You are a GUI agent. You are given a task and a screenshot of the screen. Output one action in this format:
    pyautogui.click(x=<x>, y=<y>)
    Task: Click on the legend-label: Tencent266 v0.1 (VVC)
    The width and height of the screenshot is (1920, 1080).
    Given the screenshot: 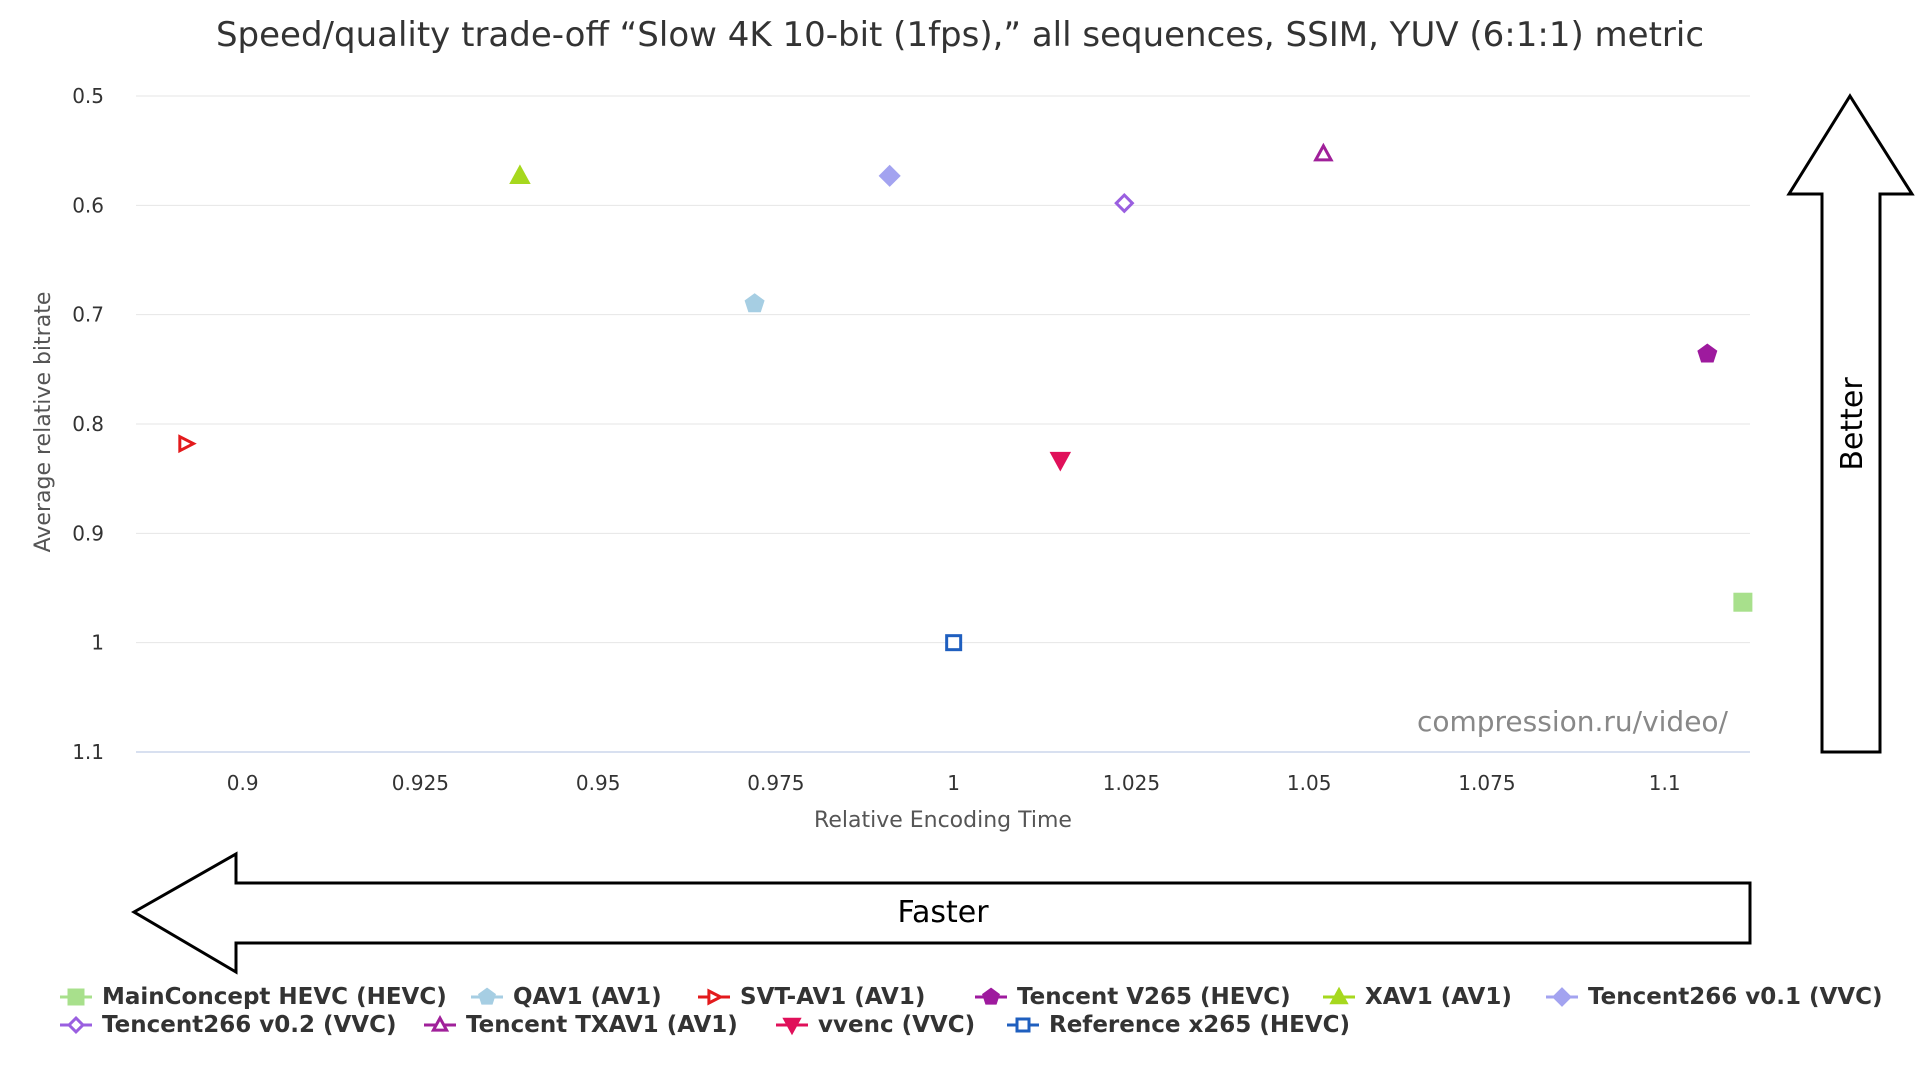 What is the action you would take?
    pyautogui.click(x=1735, y=997)
    